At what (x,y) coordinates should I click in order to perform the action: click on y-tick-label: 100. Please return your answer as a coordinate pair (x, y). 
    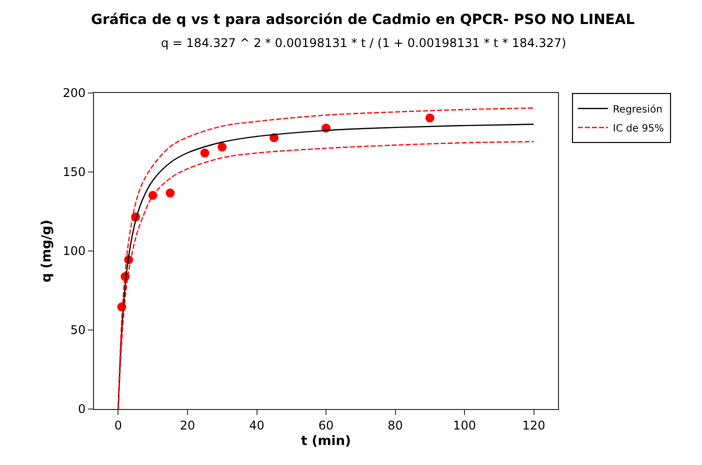
    Looking at the image, I should click on (74, 251).